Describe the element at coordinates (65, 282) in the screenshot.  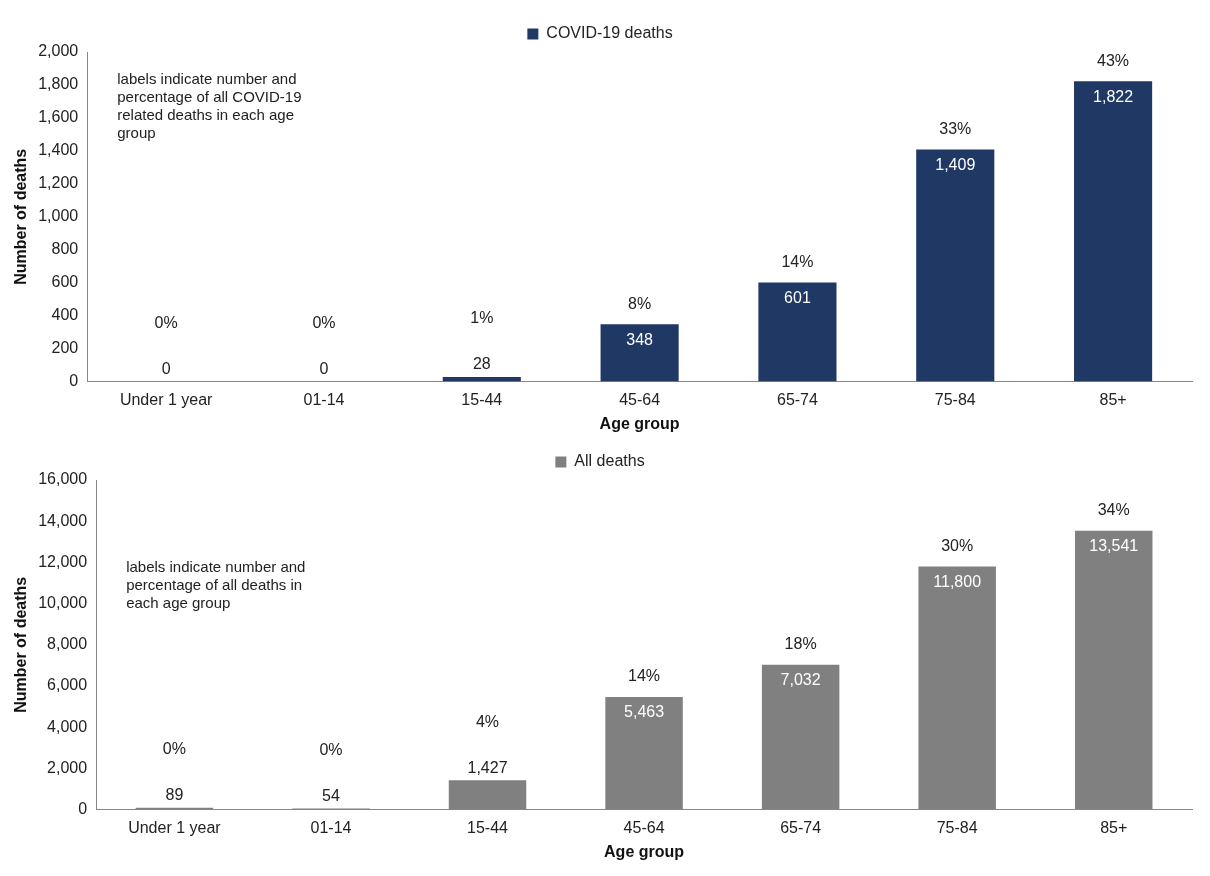
I see `y-tick-label: 600` at that location.